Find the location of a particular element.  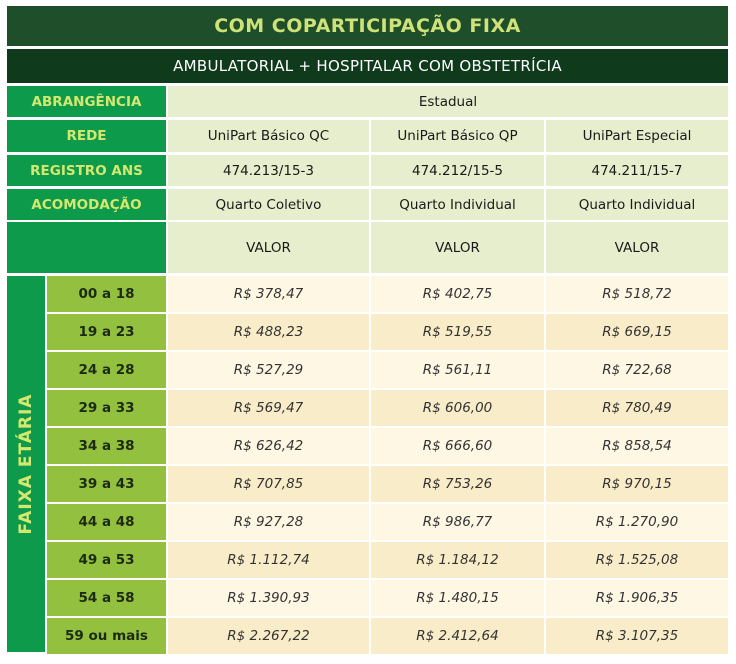

abrangencia-value: Estadual is located at coordinates (448, 101).